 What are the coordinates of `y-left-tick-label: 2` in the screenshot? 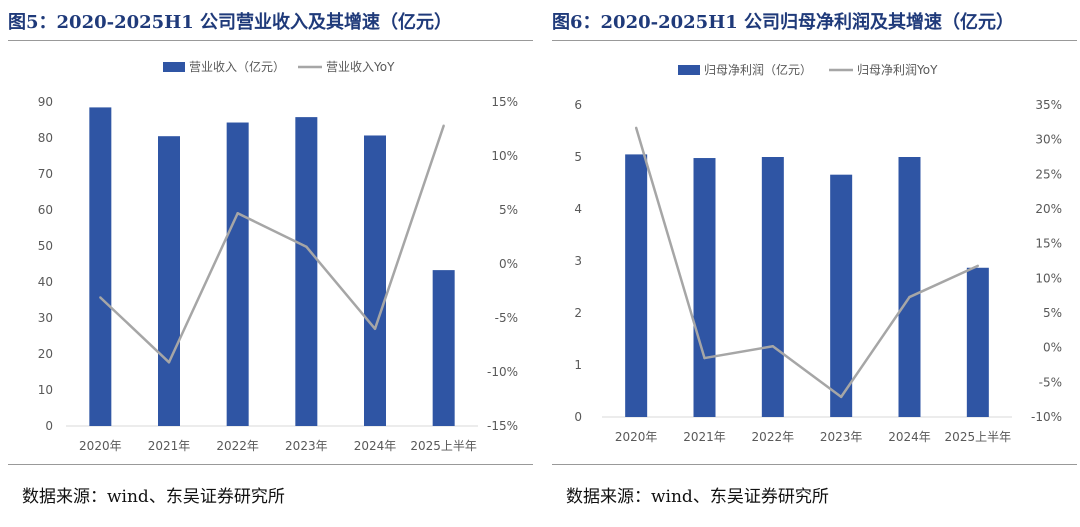 It's located at (578, 313).